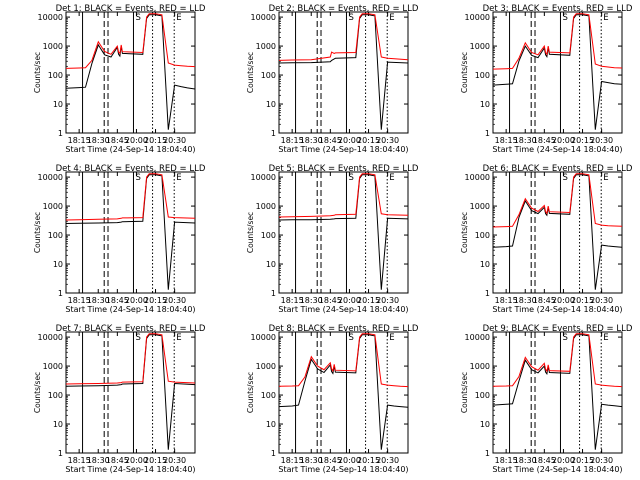 The width and height of the screenshot is (640, 480). I want to click on plot-title: Det 4: BLACK = Events, RED = LLD, so click(131, 169).